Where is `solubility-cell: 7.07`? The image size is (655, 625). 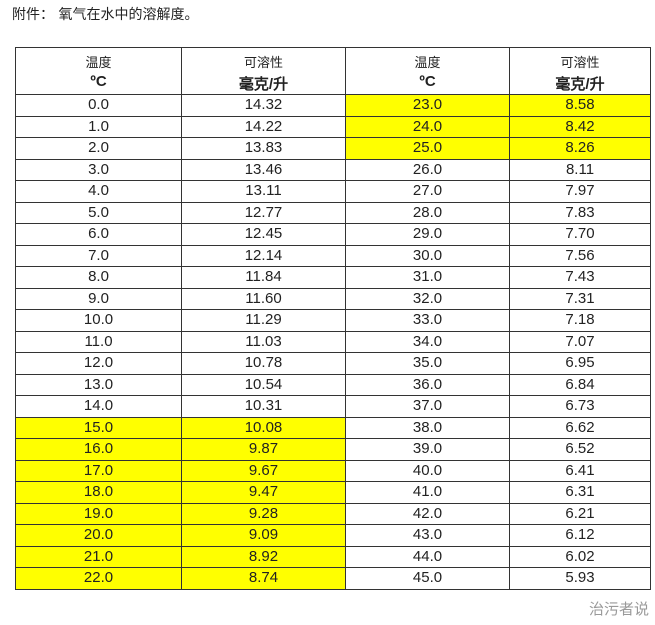
solubility-cell: 7.07 is located at coordinates (580, 341).